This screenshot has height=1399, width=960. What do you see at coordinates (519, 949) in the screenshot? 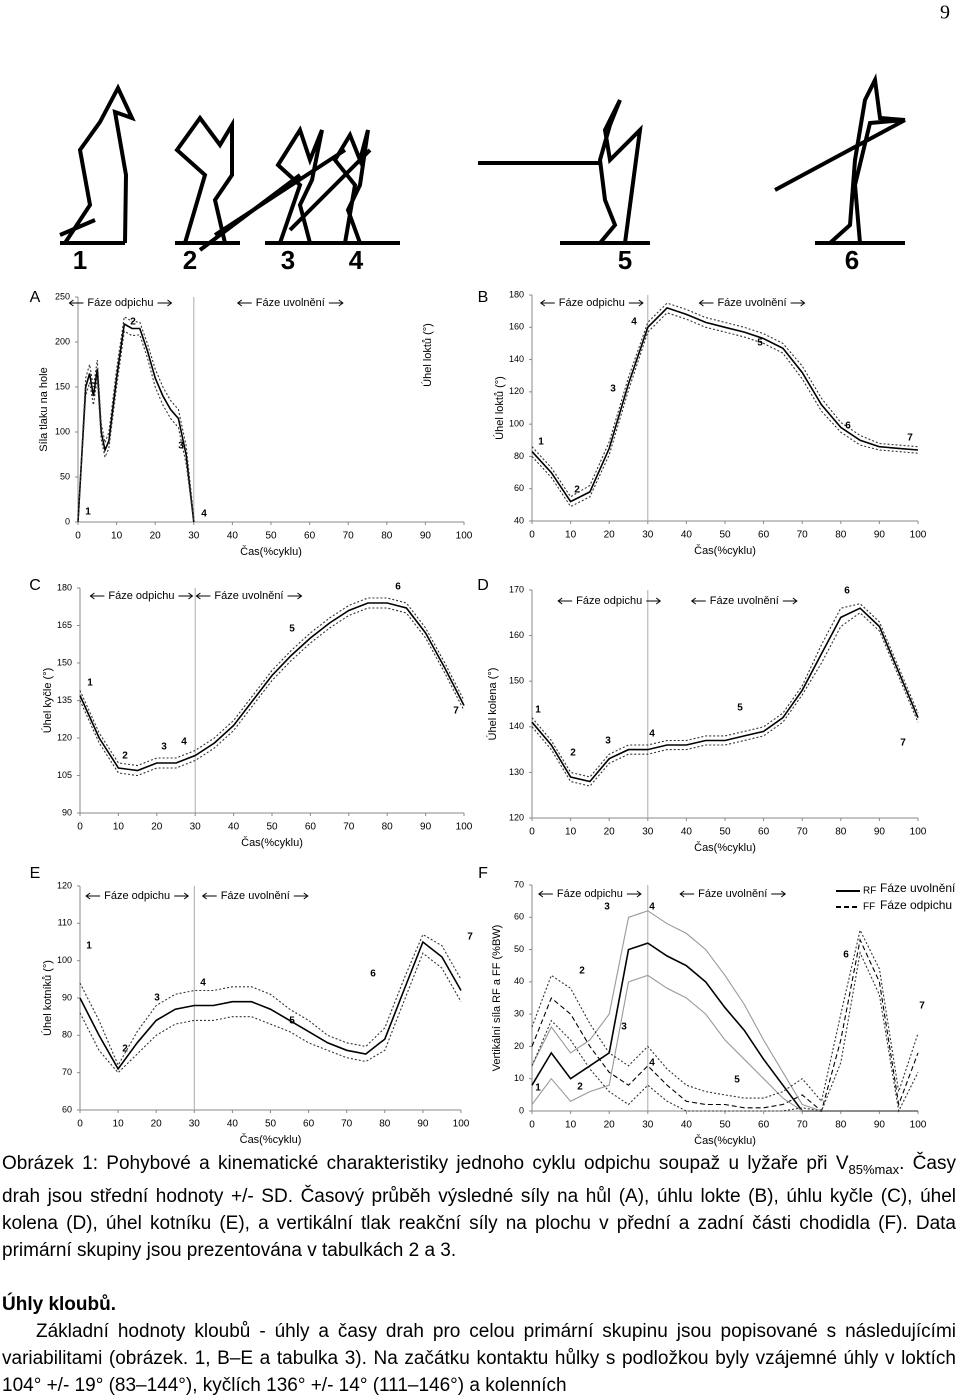
I see `y-tick-label: 50` at bounding box center [519, 949].